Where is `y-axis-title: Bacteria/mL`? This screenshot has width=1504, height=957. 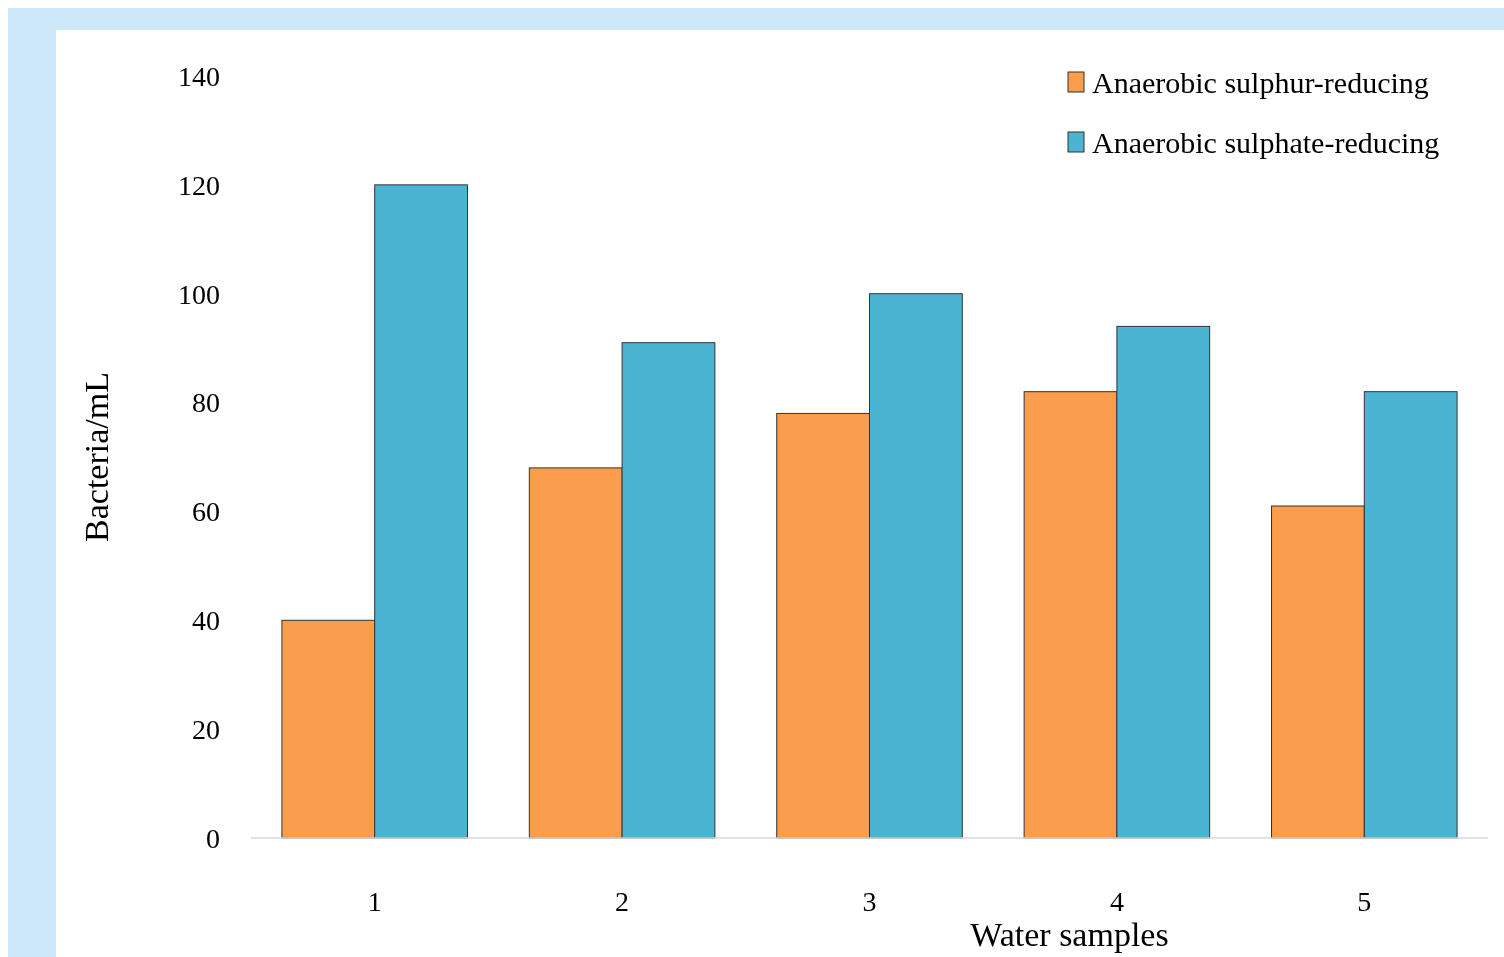 y-axis-title: Bacteria/mL is located at coordinates (96, 457).